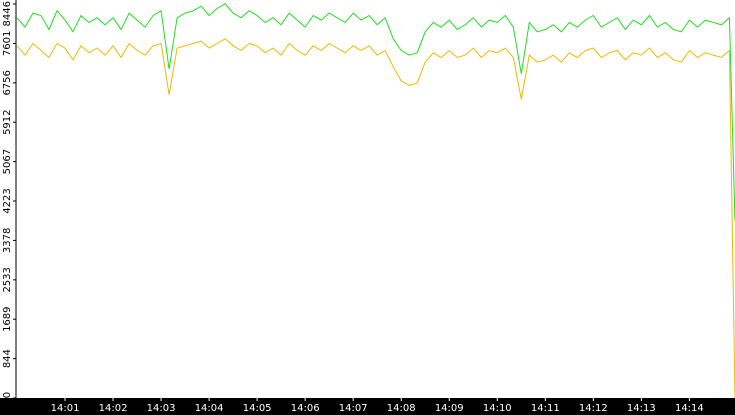 The image size is (735, 415). I want to click on x-tick-label: 14:02, so click(113, 408).